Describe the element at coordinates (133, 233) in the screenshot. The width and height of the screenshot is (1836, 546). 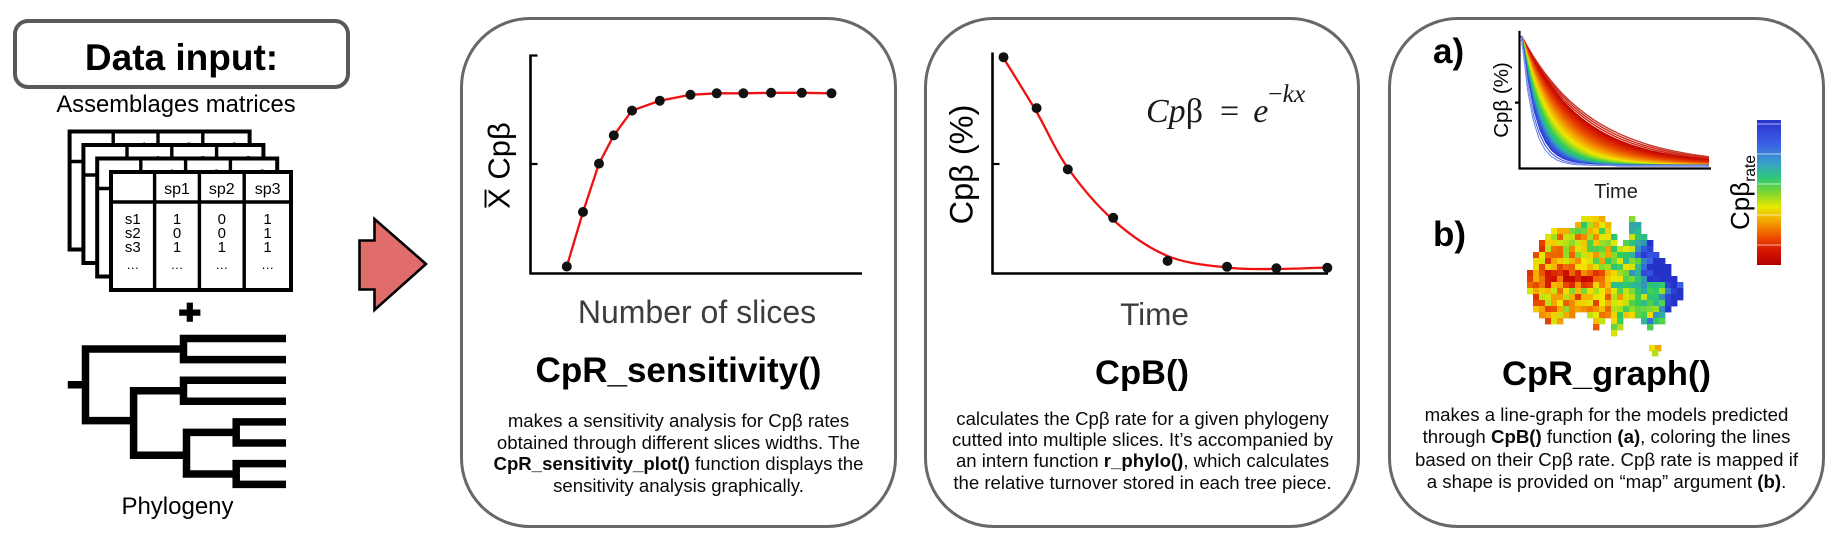
I see `svg-text: s2` at that location.